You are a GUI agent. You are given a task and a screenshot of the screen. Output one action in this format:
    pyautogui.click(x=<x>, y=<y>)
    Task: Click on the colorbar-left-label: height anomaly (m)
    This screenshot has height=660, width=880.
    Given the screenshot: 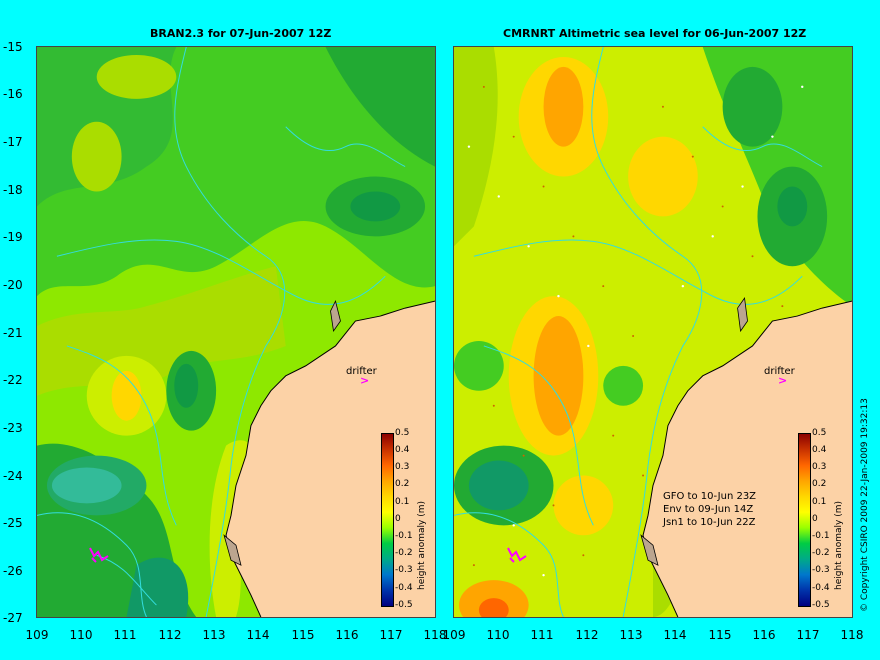 What is the action you would take?
    pyautogui.click(x=422, y=545)
    